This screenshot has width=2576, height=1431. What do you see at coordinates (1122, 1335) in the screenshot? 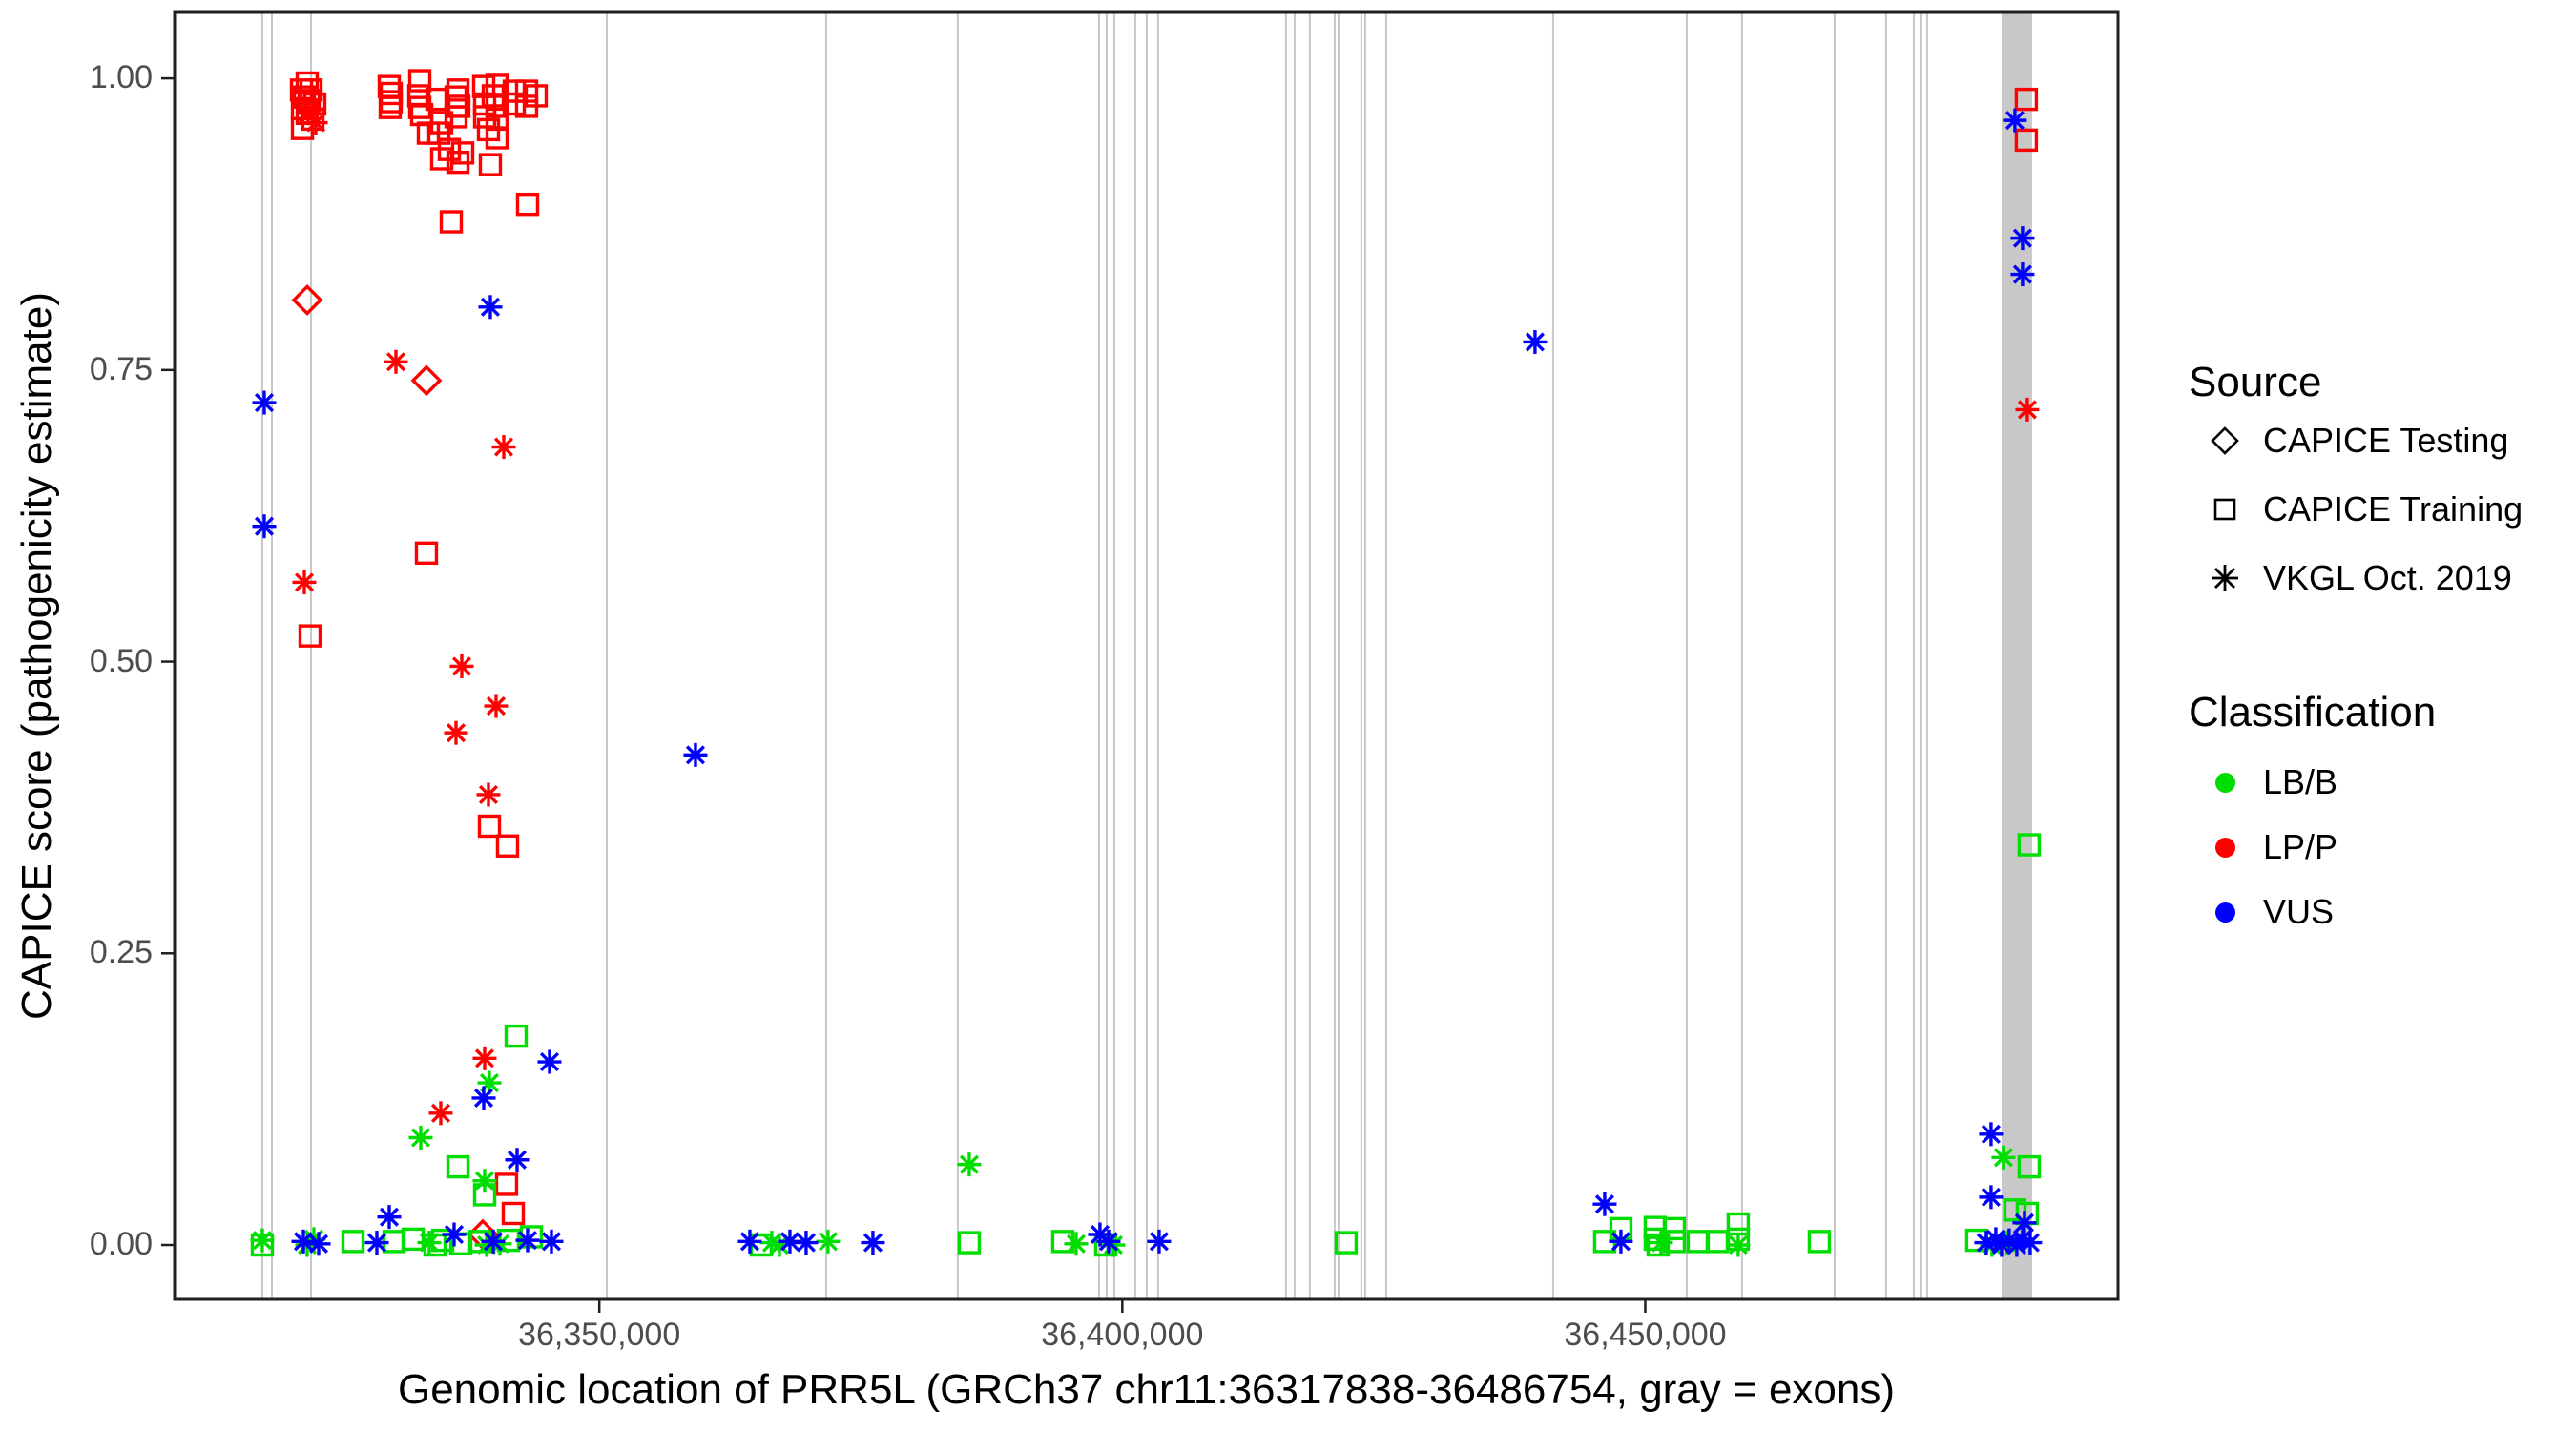
I see `x-tick-label: 36,400,000` at bounding box center [1122, 1335].